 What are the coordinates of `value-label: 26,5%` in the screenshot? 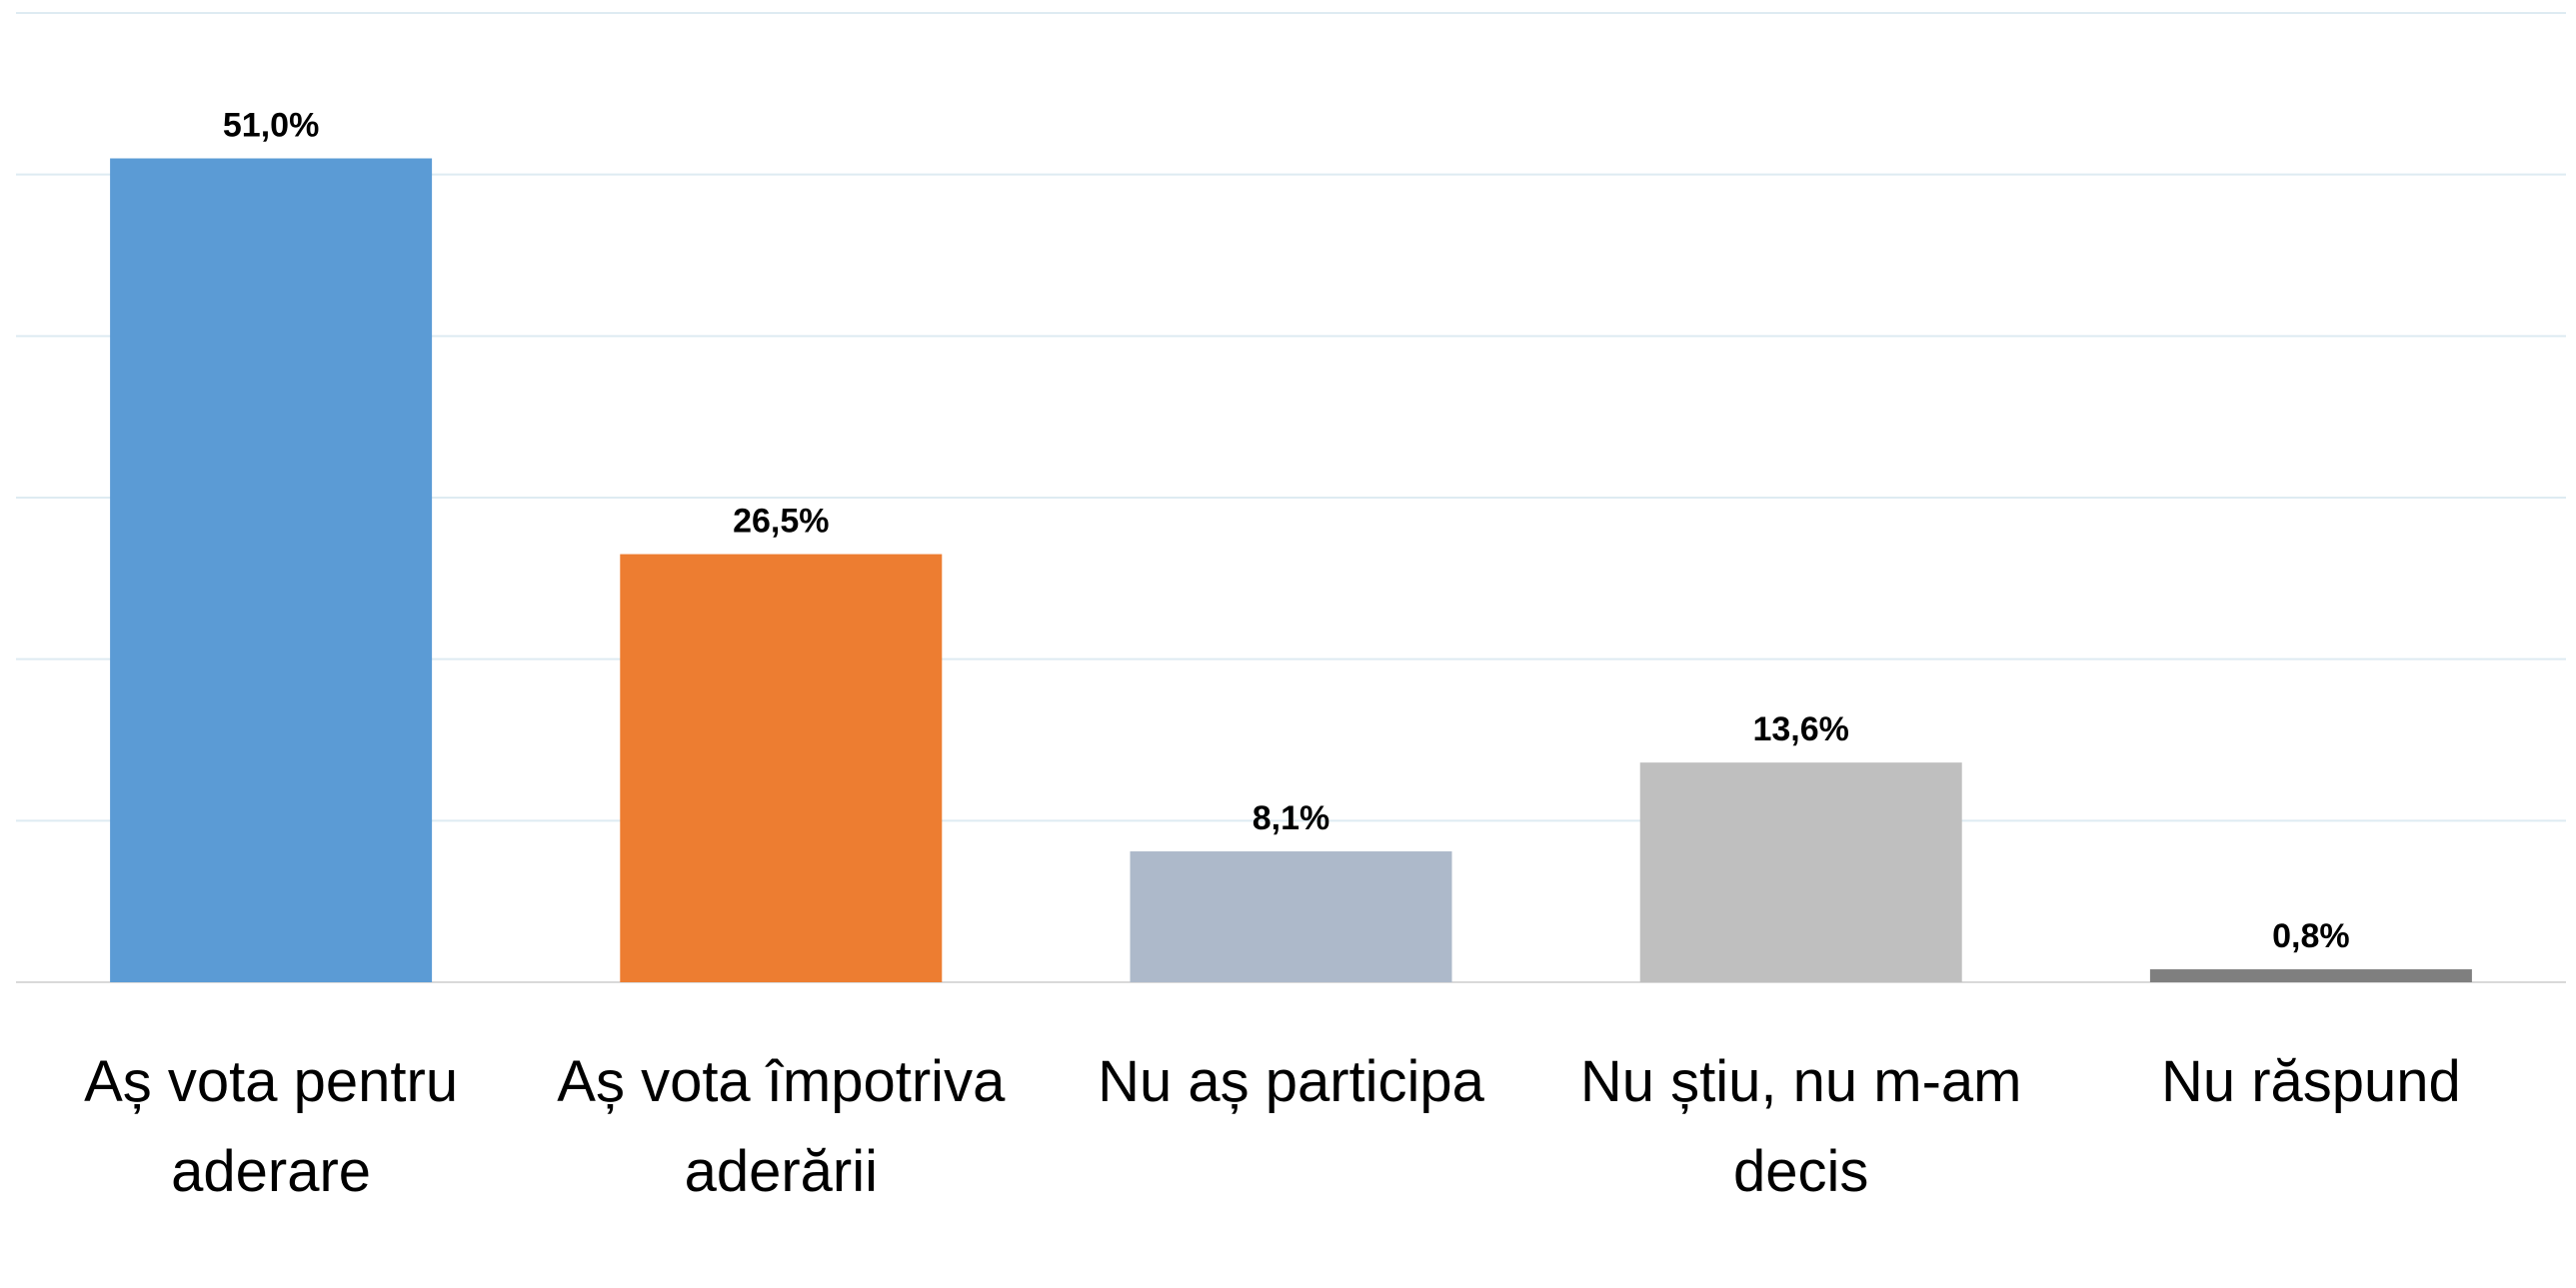 It's located at (781, 522).